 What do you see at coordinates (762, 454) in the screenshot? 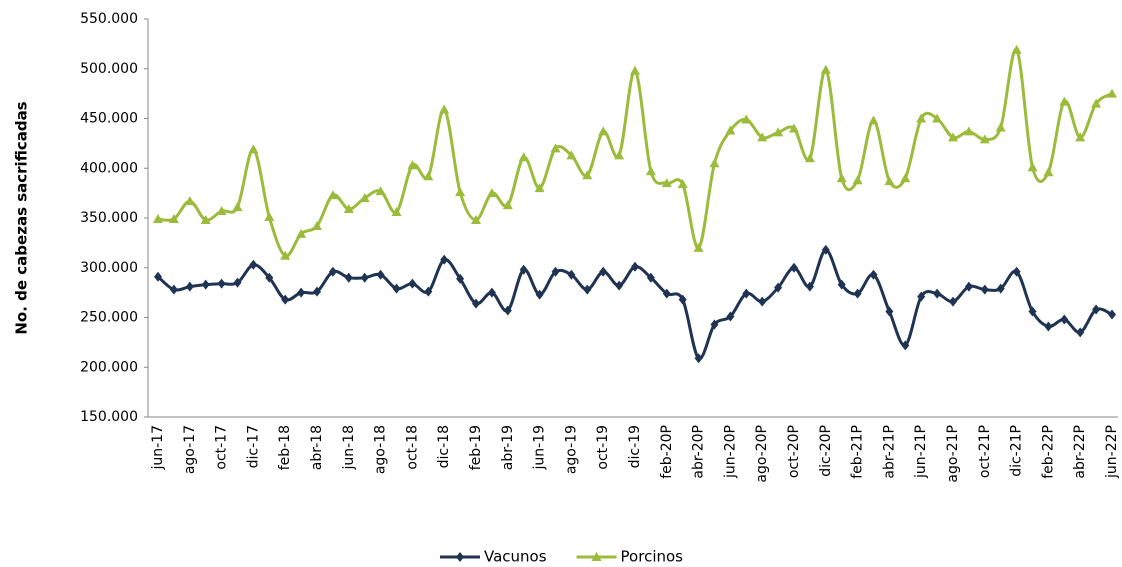
I see `x-tick-label: ago-20P` at bounding box center [762, 454].